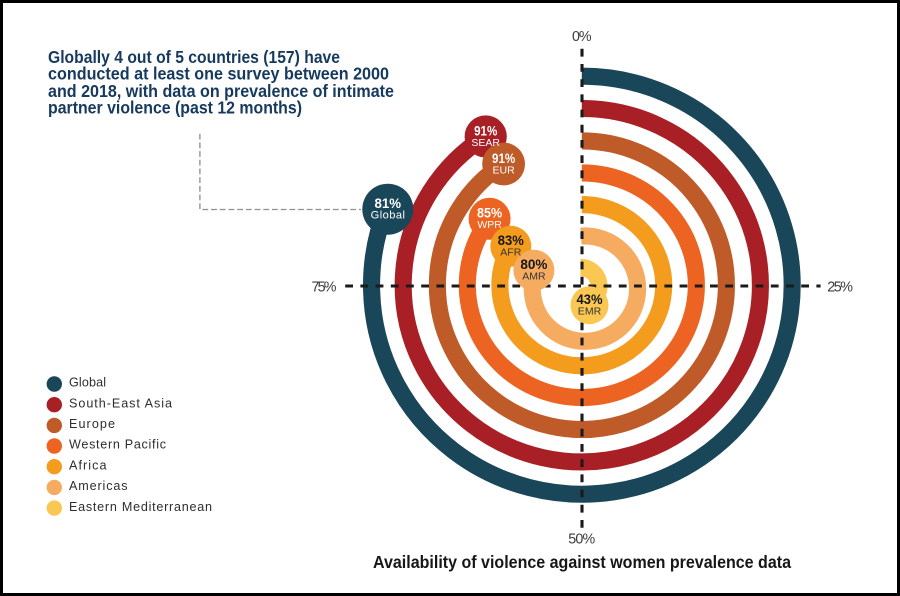  I want to click on svg-text: 75%, so click(324, 288).